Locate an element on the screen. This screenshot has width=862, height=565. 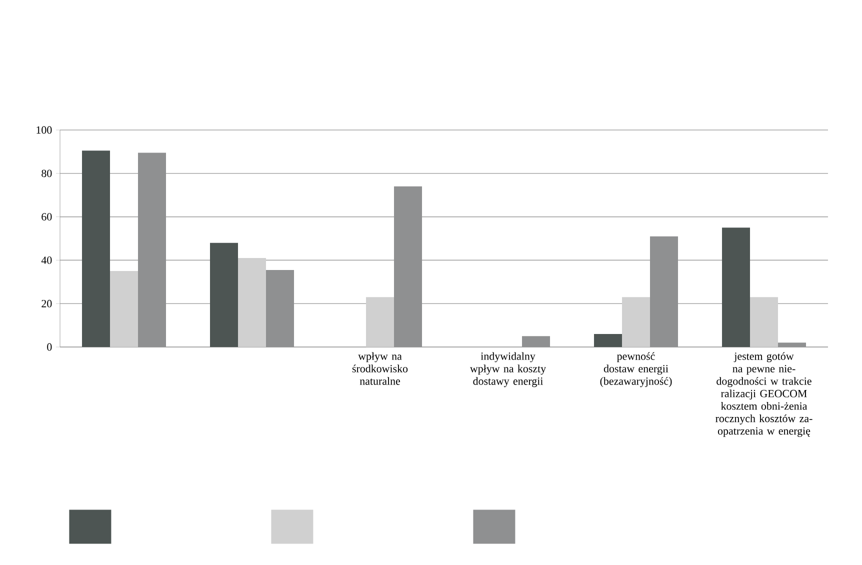
y-tick-label: 100 is located at coordinates (44, 130).